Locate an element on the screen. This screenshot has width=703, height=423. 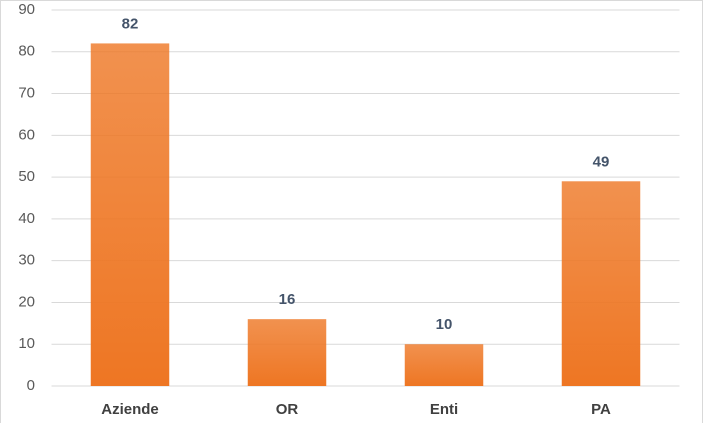
data-label: 10 is located at coordinates (444, 324).